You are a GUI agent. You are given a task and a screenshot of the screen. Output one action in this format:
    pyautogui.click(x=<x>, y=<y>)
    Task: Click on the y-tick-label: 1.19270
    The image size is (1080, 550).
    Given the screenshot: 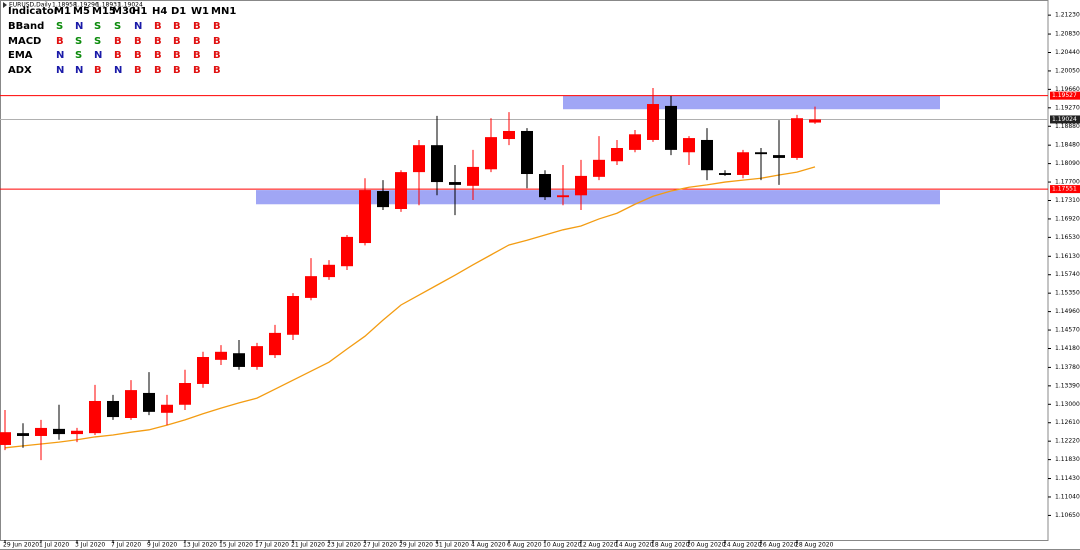 What is the action you would take?
    pyautogui.click(x=1067, y=107)
    